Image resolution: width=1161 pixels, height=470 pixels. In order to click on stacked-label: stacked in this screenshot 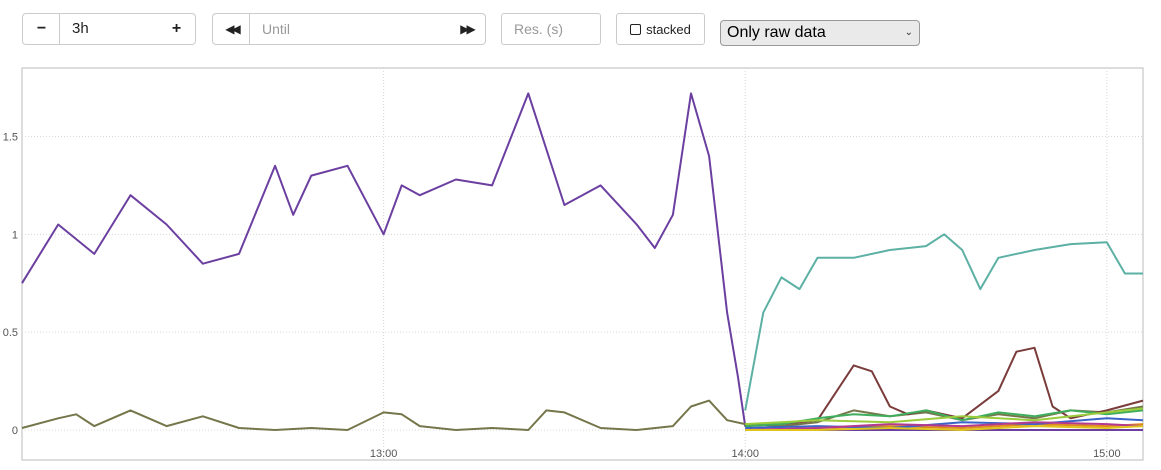, I will do `click(668, 29)`.